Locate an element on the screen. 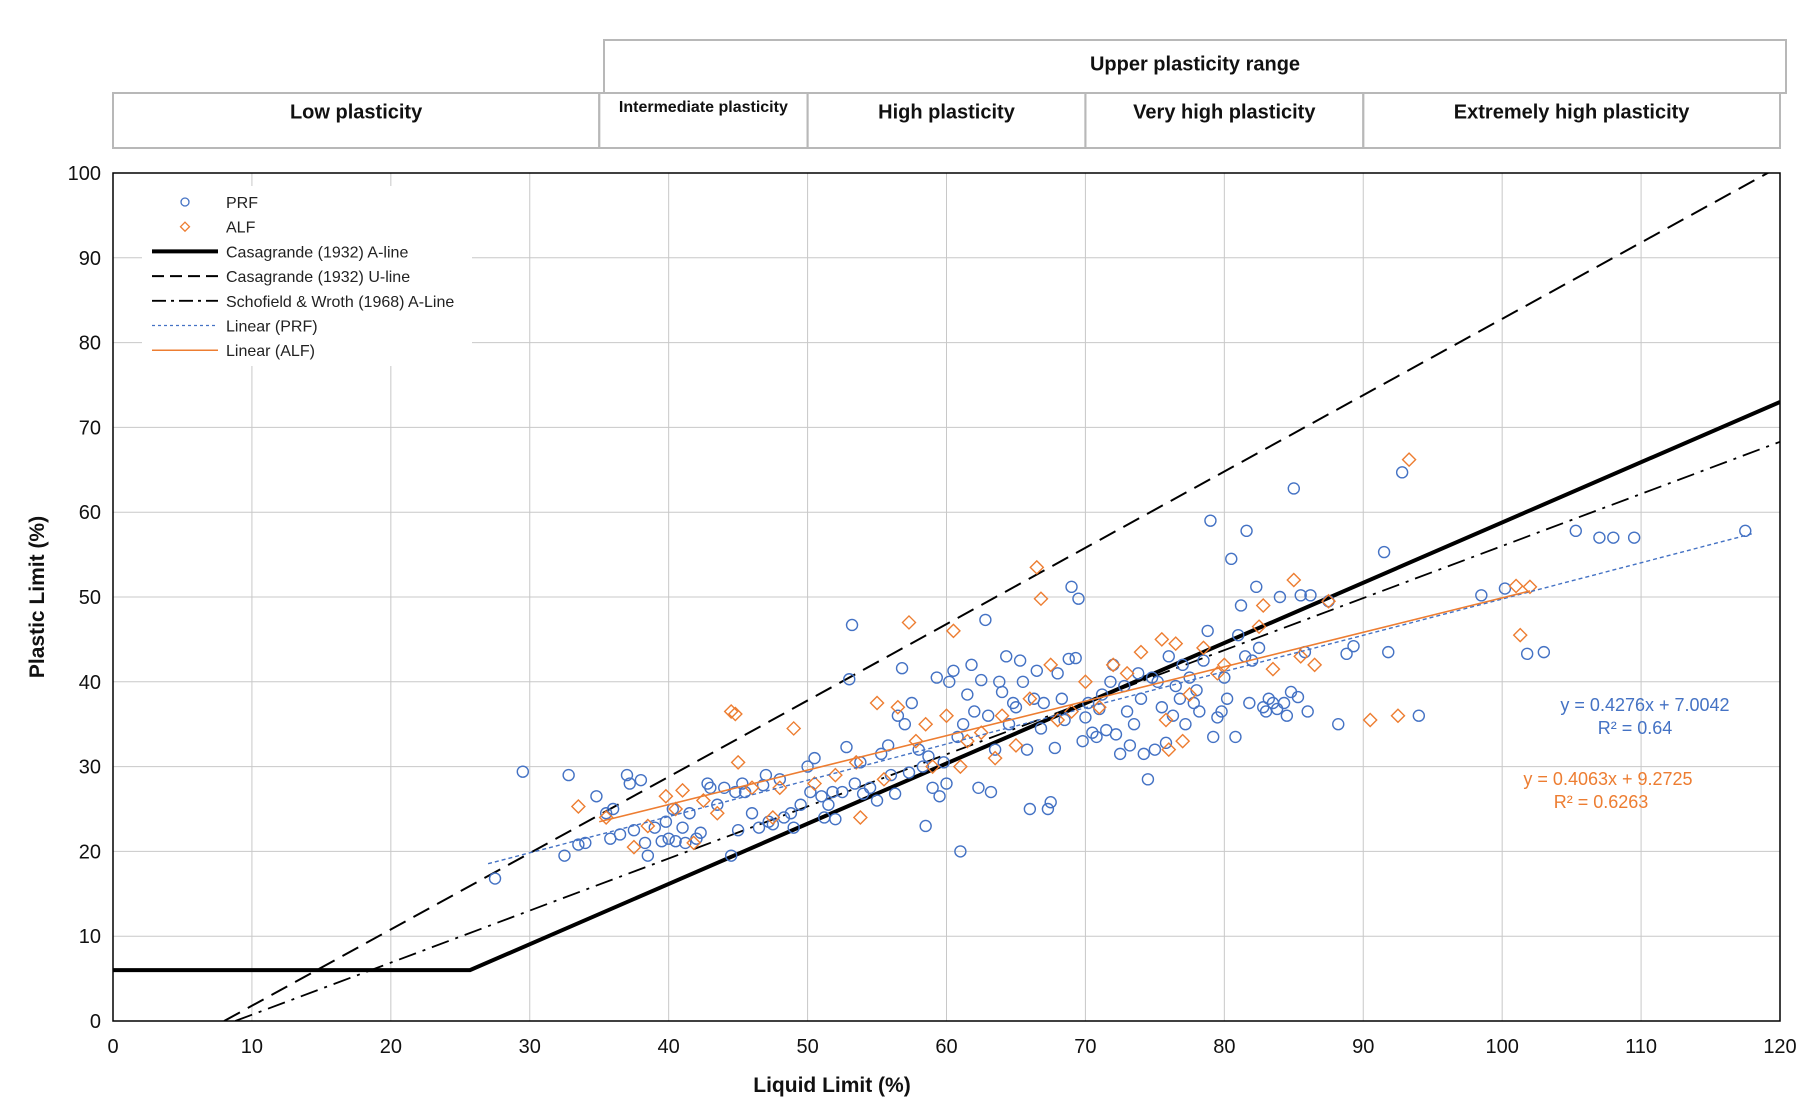 Image resolution: width=1808 pixels, height=1106 pixels. upper-plasticity-range-label: Upper plasticity range is located at coordinates (1195, 64).